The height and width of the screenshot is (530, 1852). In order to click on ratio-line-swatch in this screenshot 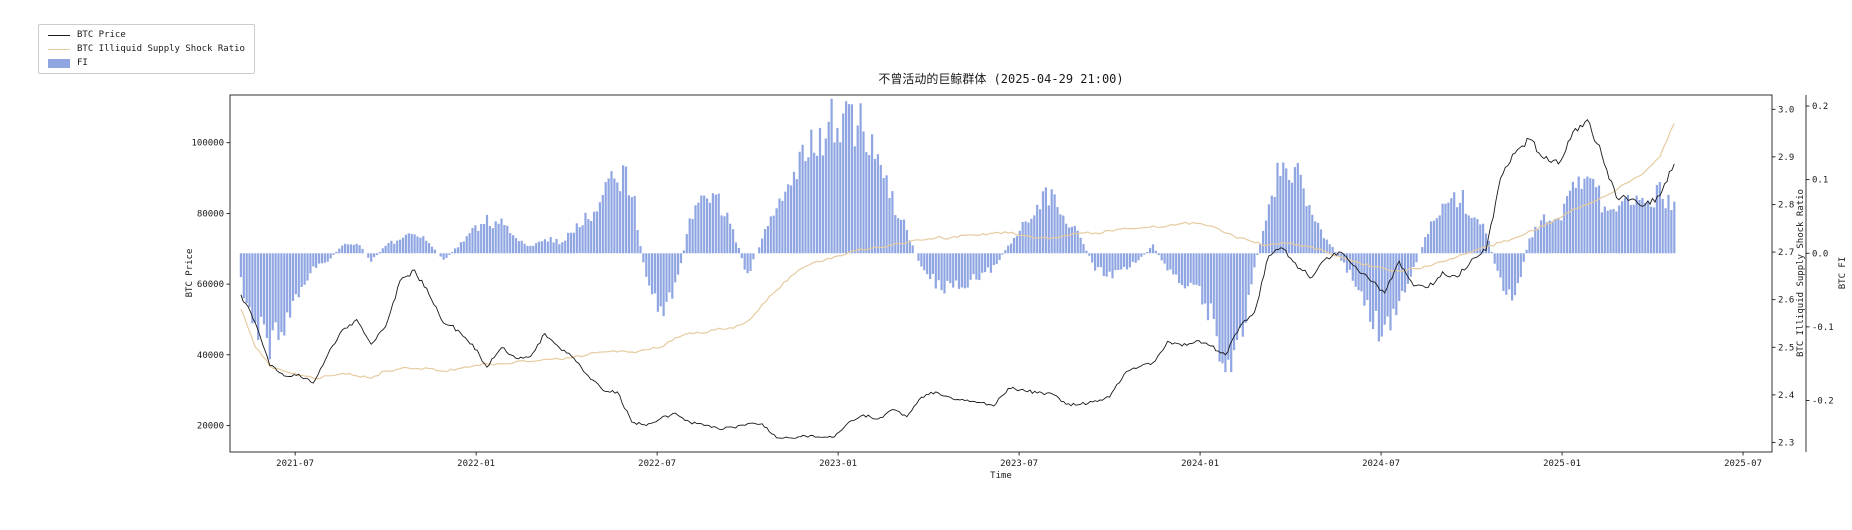, I will do `click(59, 49)`.